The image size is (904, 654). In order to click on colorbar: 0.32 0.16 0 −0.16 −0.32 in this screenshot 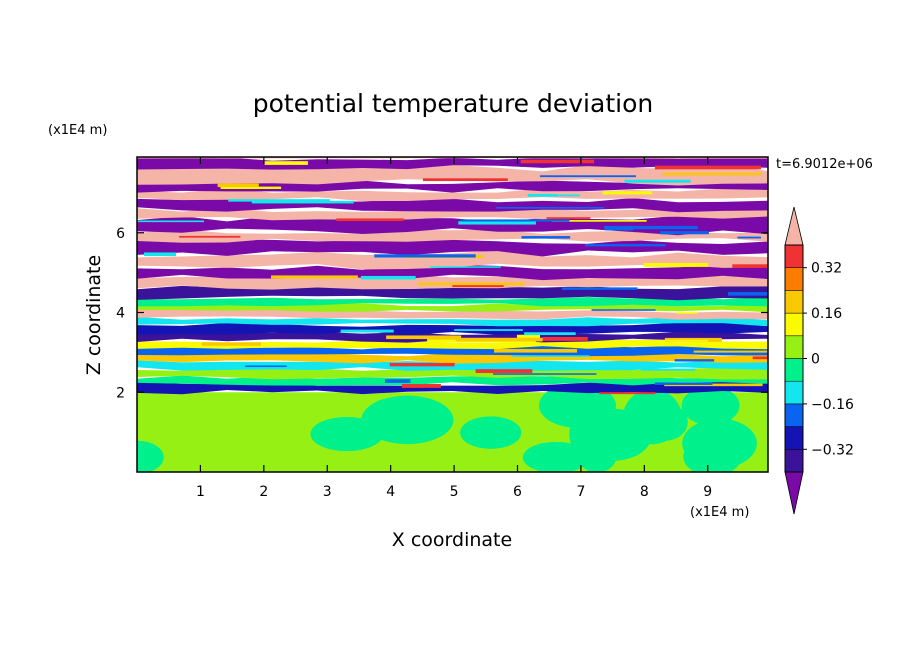, I will do `click(819, 360)`.